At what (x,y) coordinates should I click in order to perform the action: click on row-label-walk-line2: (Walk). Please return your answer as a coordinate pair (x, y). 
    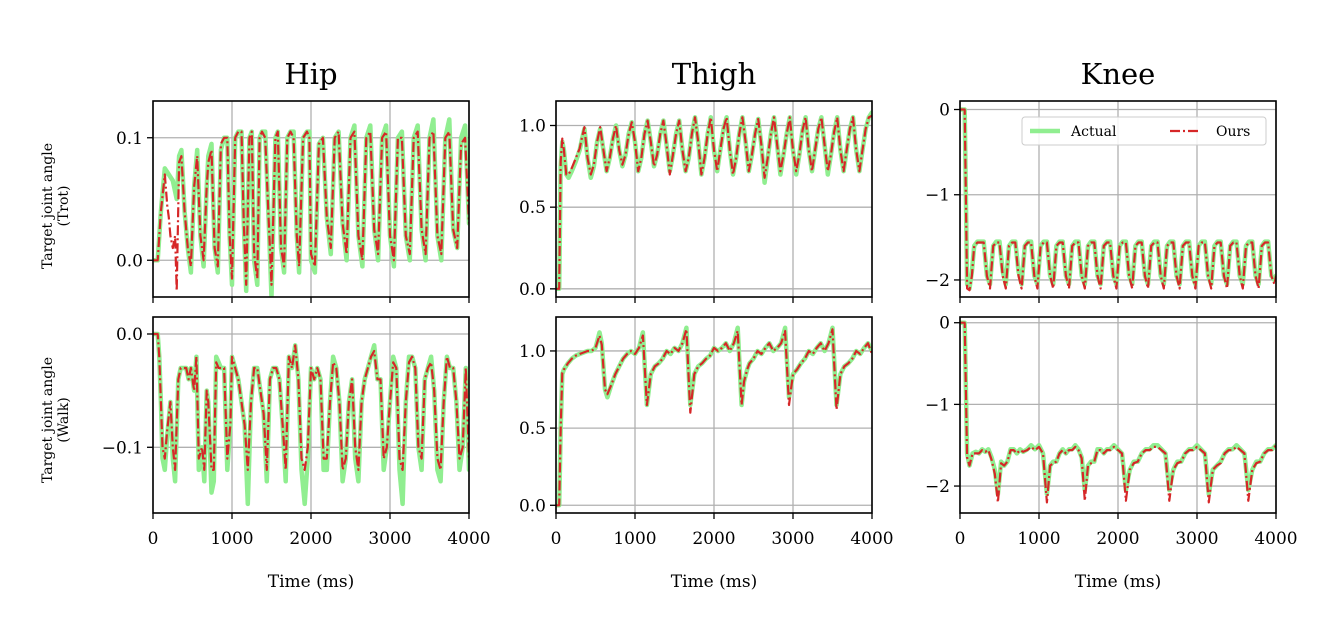
    Looking at the image, I should click on (64, 419).